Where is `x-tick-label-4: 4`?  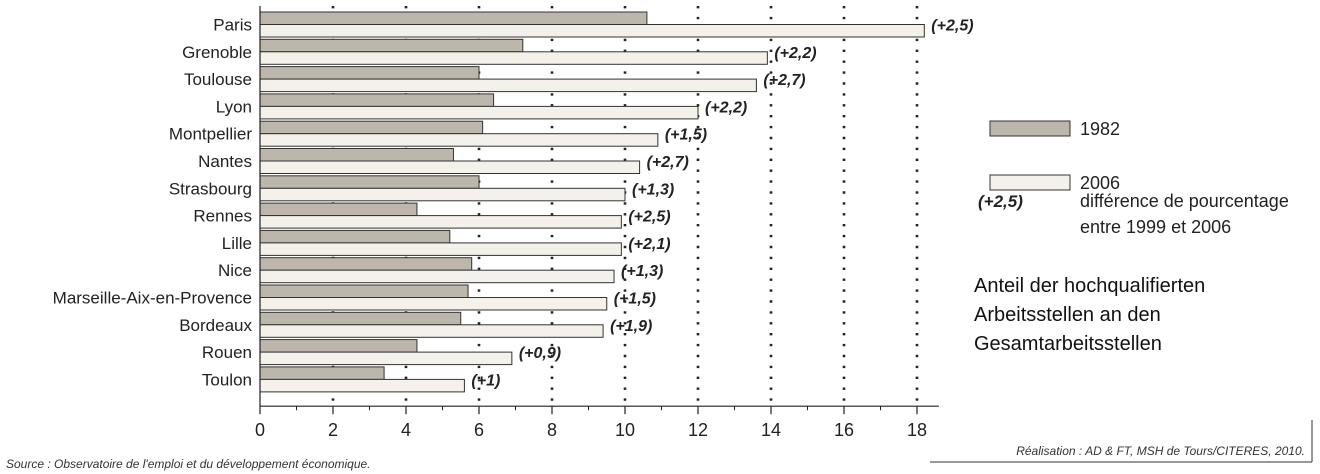 x-tick-label-4: 4 is located at coordinates (406, 430).